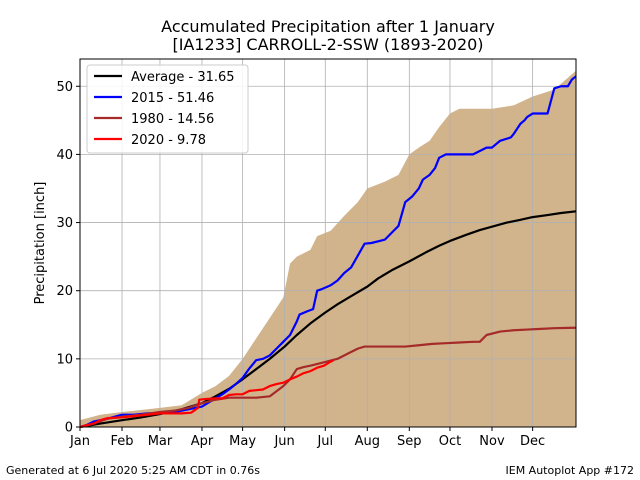 This screenshot has width=640, height=480. Describe the element at coordinates (64, 155) in the screenshot. I see `y-tick-label: 40` at that location.